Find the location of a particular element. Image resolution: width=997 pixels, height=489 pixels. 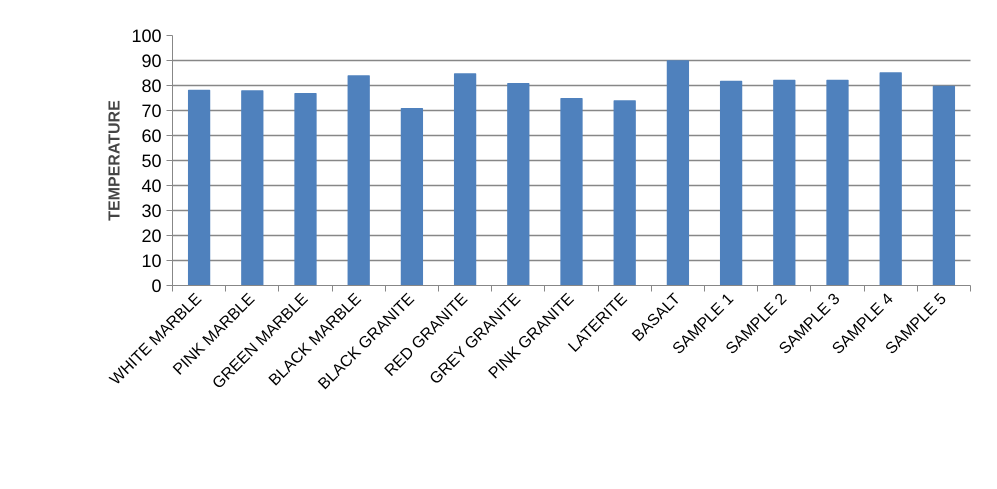

y-tick-label: 70 is located at coordinates (151, 111).